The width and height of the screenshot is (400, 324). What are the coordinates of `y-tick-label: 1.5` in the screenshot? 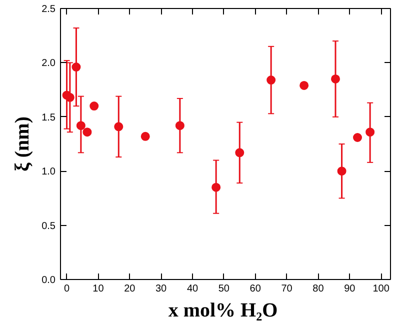 It's located at (49, 118).